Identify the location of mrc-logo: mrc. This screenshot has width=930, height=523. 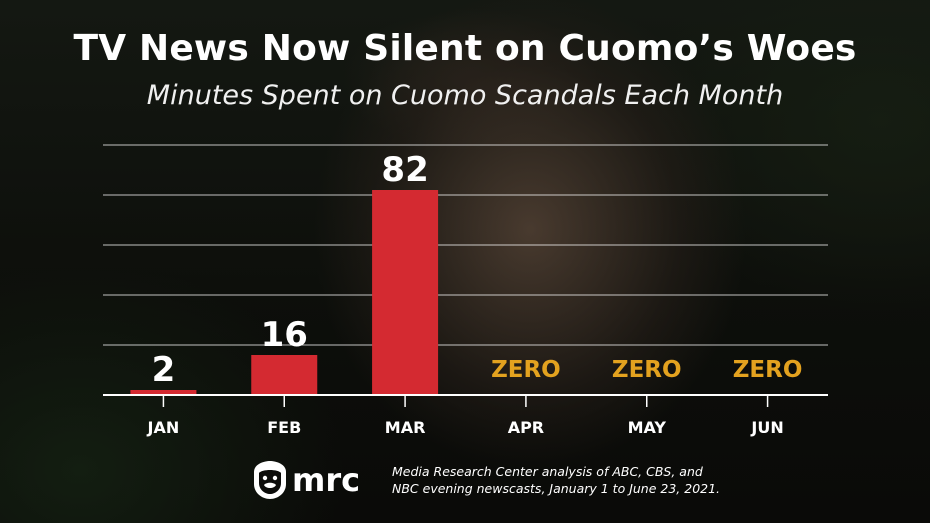
(307, 480).